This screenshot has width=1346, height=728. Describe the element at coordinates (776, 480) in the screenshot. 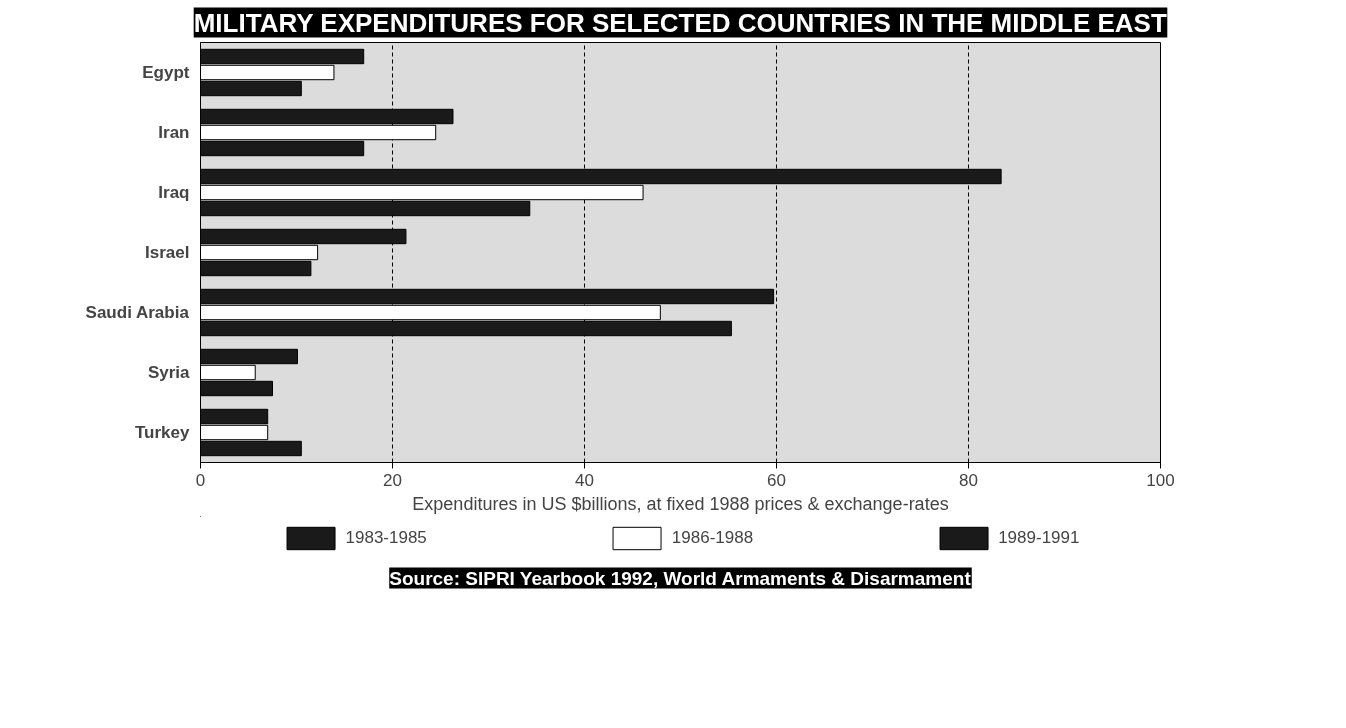

I see `x-tick-label: 60` at that location.